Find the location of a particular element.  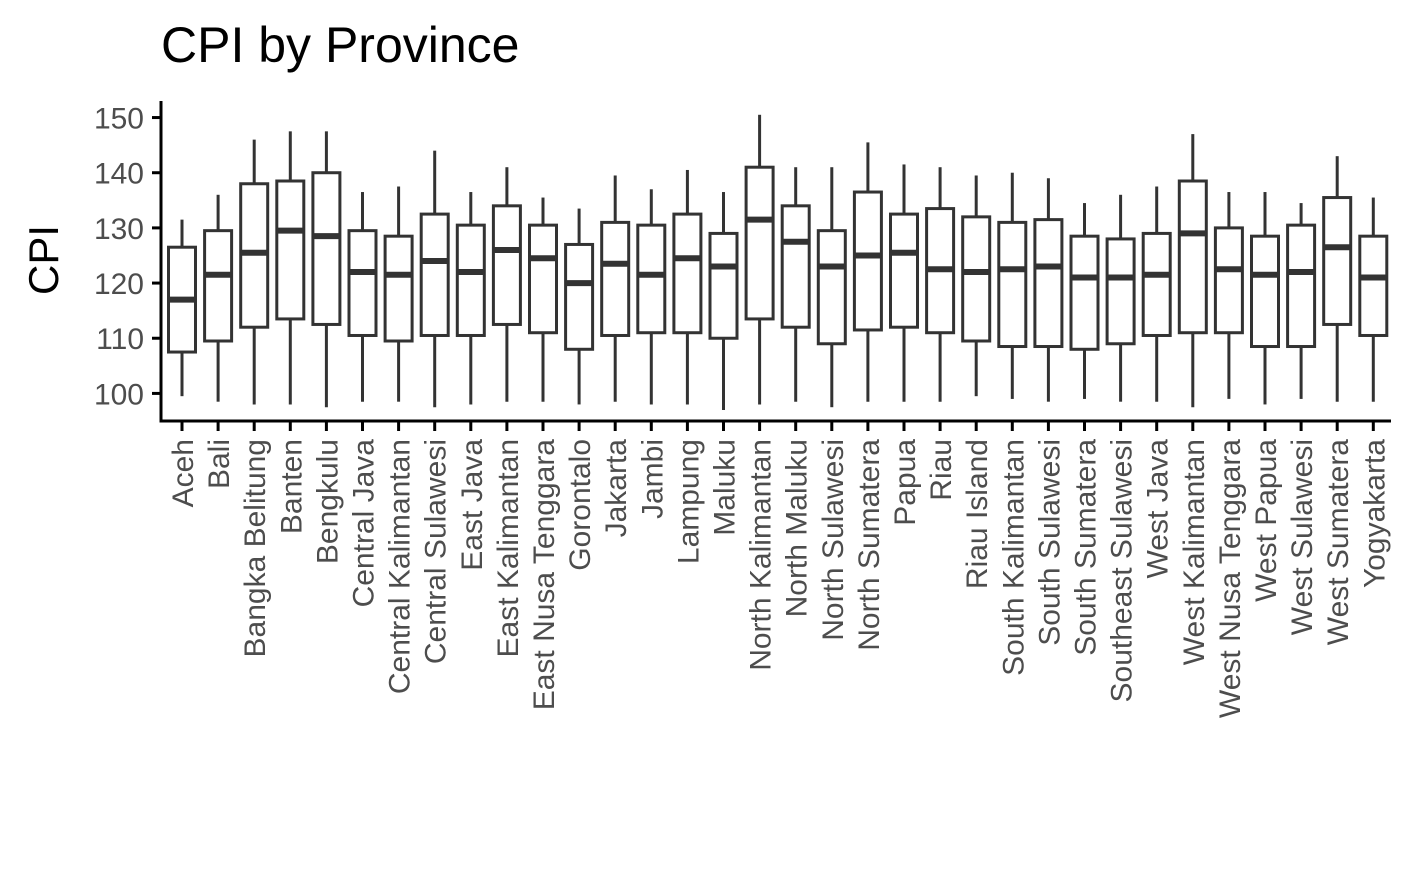

x-tick-label: Papua is located at coordinates (905, 482).